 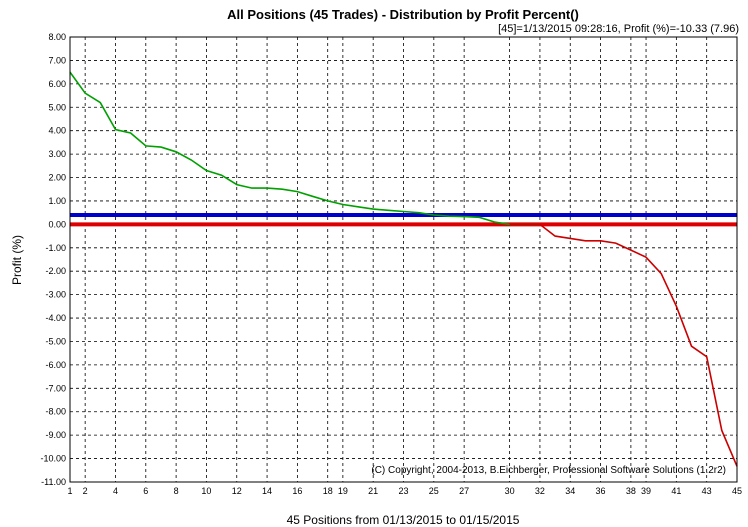 What do you see at coordinates (707, 491) in the screenshot?
I see `x-tick-label: 43` at bounding box center [707, 491].